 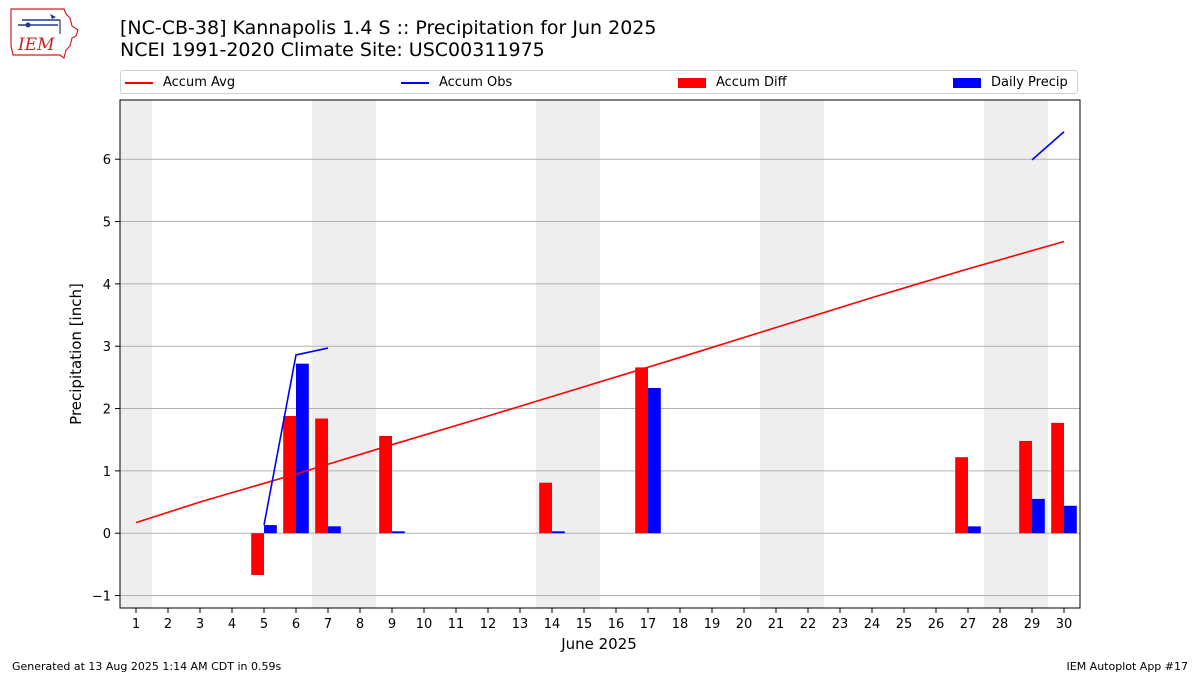 I want to click on legend-label: Accum Avg, so click(x=199, y=82).